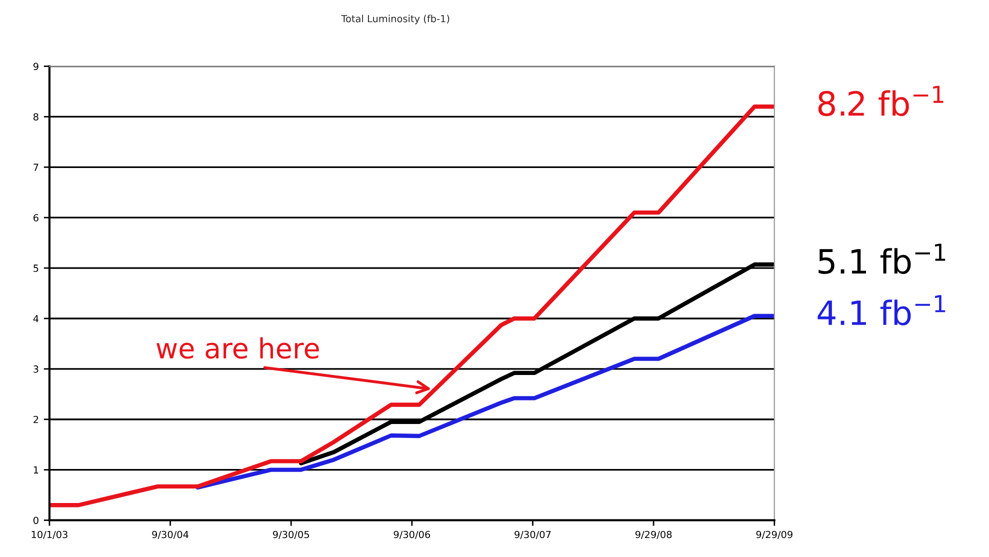  What do you see at coordinates (395, 19) in the screenshot?
I see `chart-title: Total Luminosity (fb-1)` at bounding box center [395, 19].